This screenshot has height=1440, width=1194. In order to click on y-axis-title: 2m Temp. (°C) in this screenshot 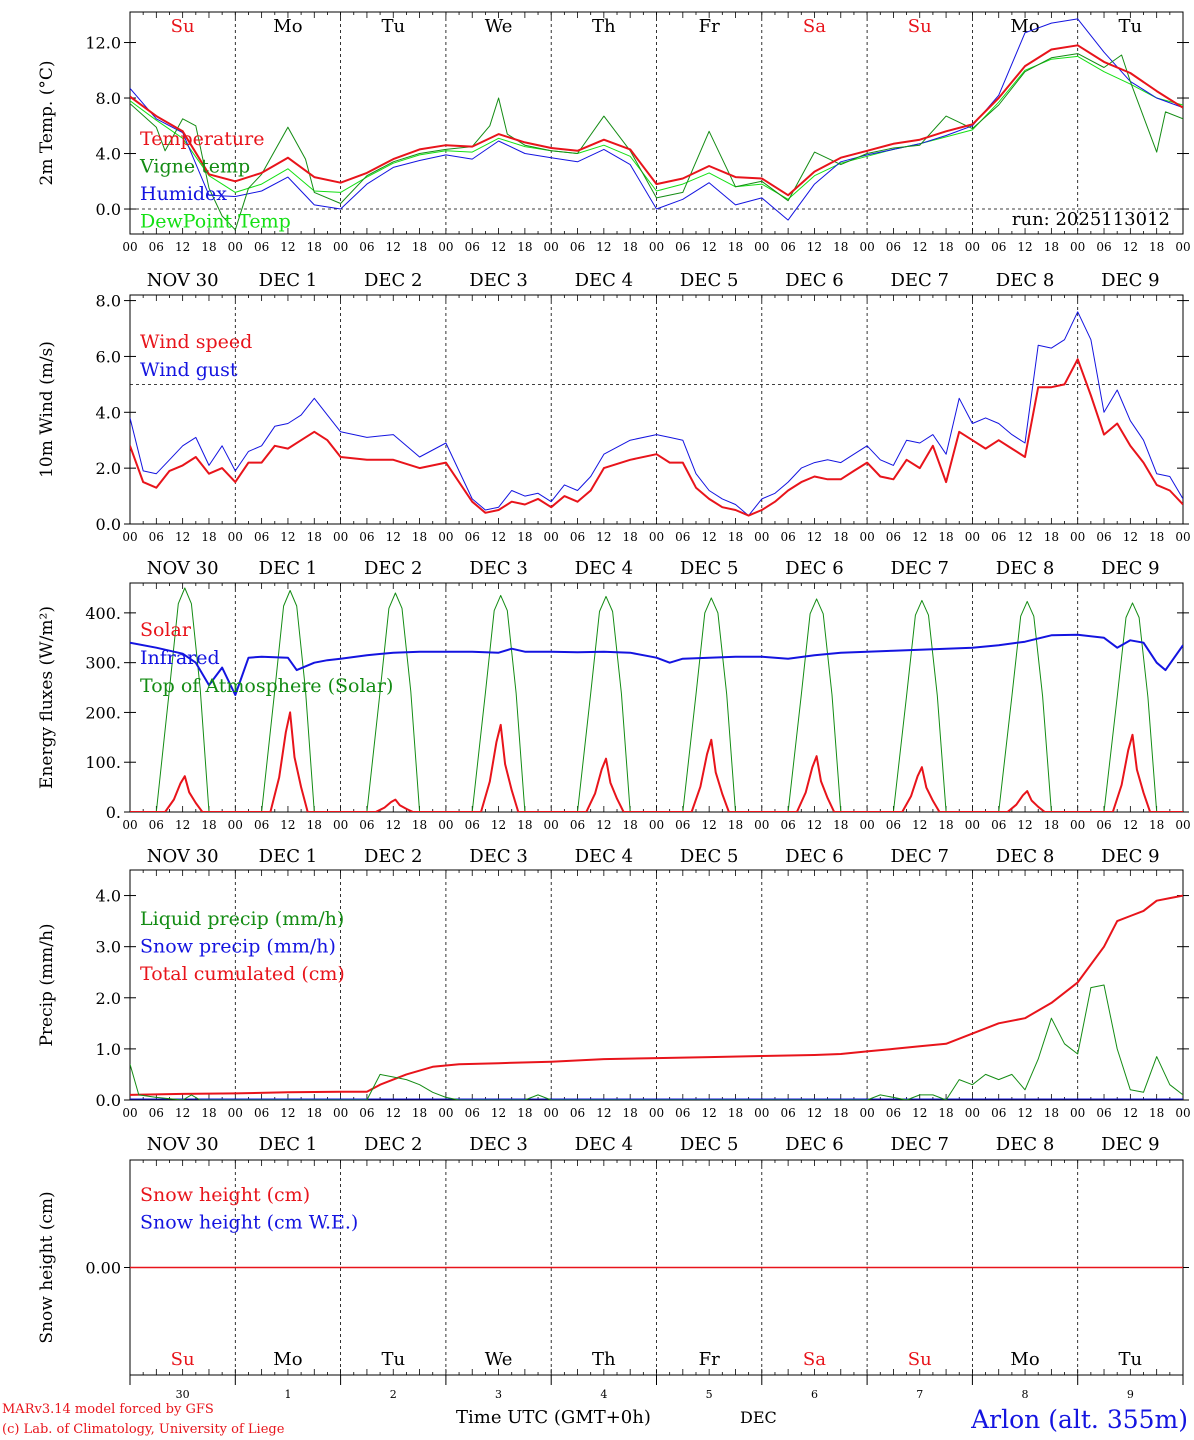, I will do `click(47, 122)`.